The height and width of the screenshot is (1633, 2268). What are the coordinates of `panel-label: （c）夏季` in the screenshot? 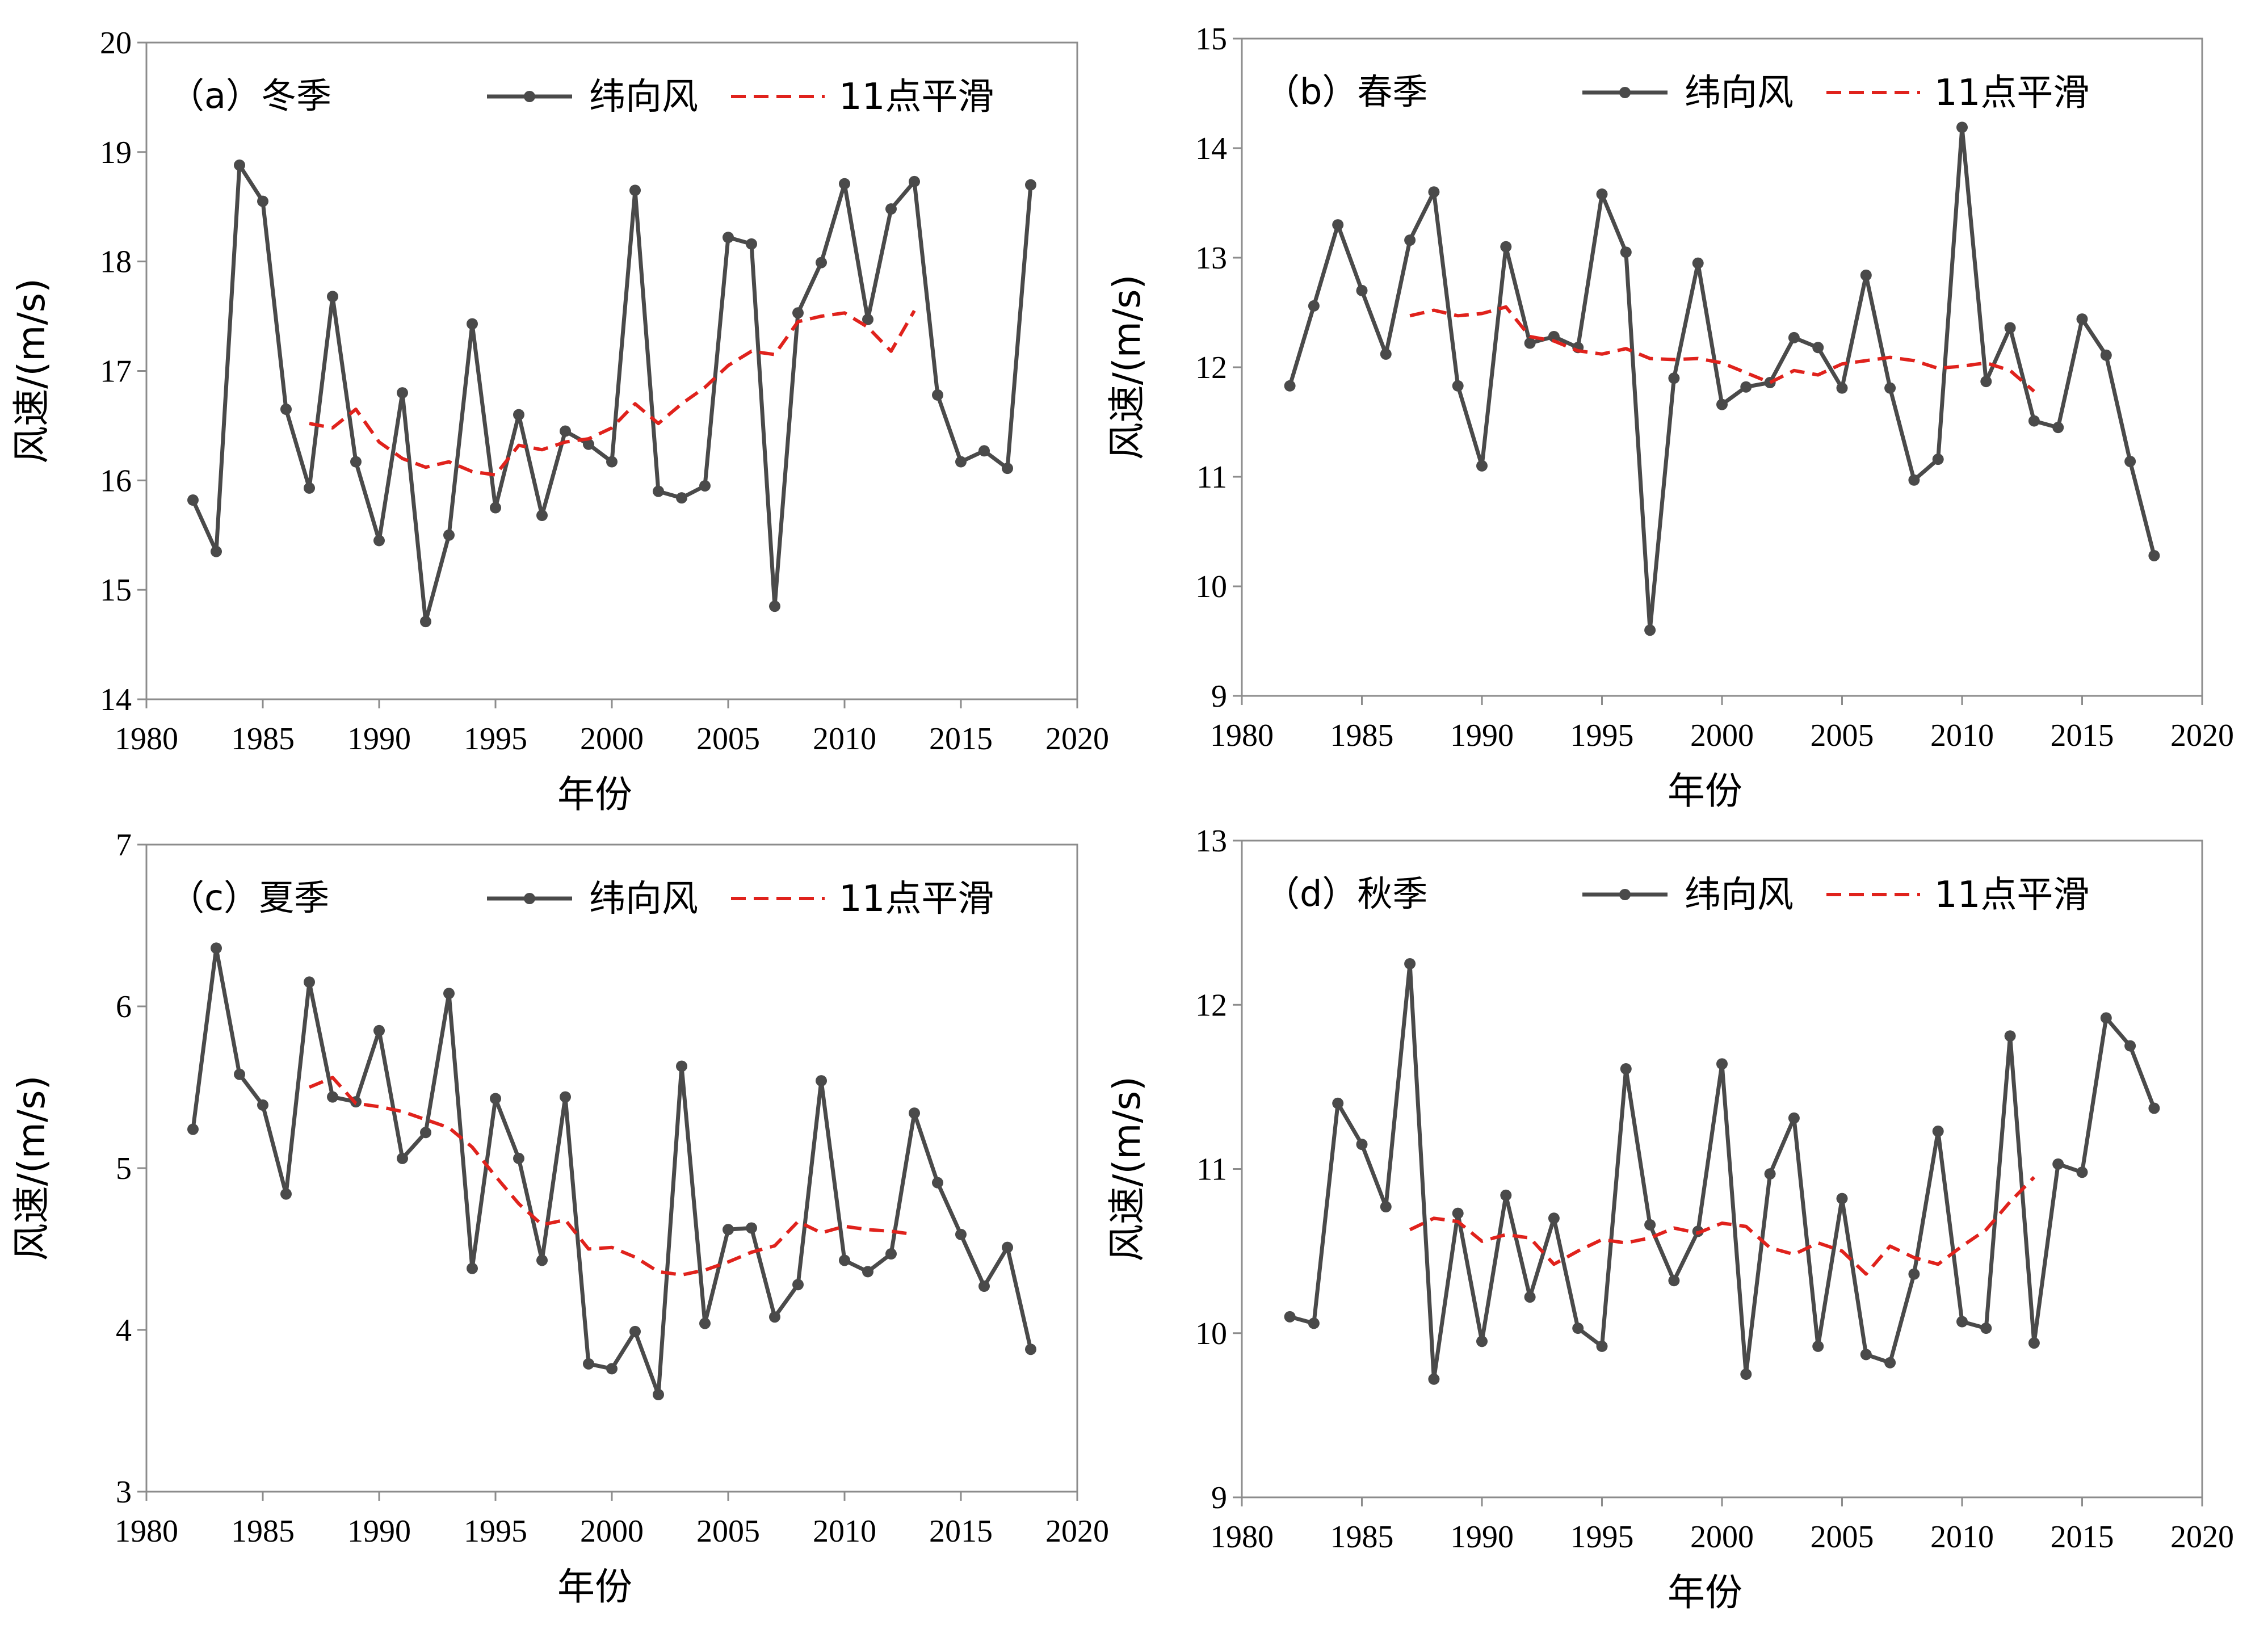 It's located at (249, 897).